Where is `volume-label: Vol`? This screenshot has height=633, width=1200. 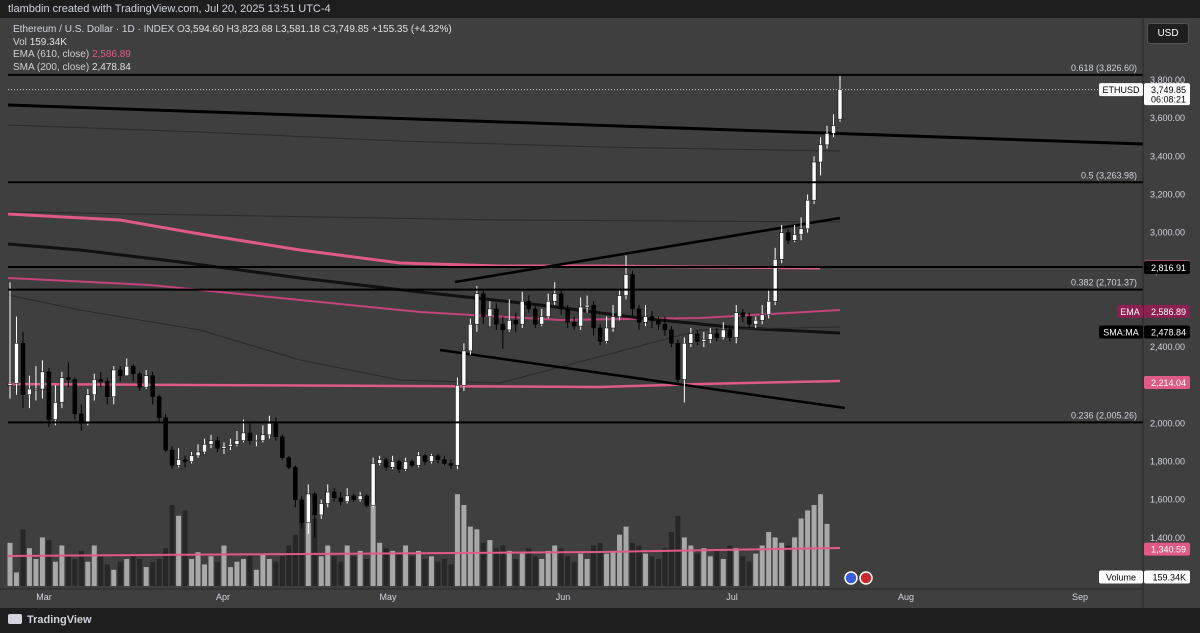
volume-label: Vol is located at coordinates (20, 42).